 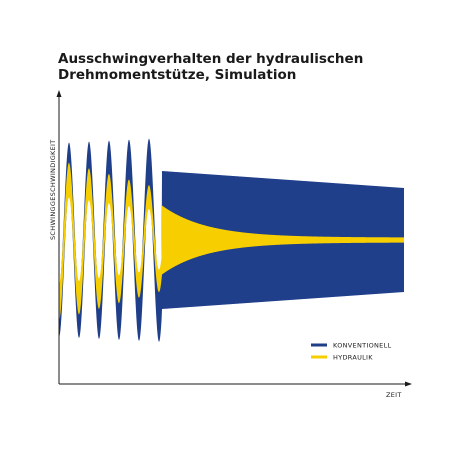 I want to click on chart-title-line-2: Drehmomentstütze, Simulation, so click(x=177, y=75).